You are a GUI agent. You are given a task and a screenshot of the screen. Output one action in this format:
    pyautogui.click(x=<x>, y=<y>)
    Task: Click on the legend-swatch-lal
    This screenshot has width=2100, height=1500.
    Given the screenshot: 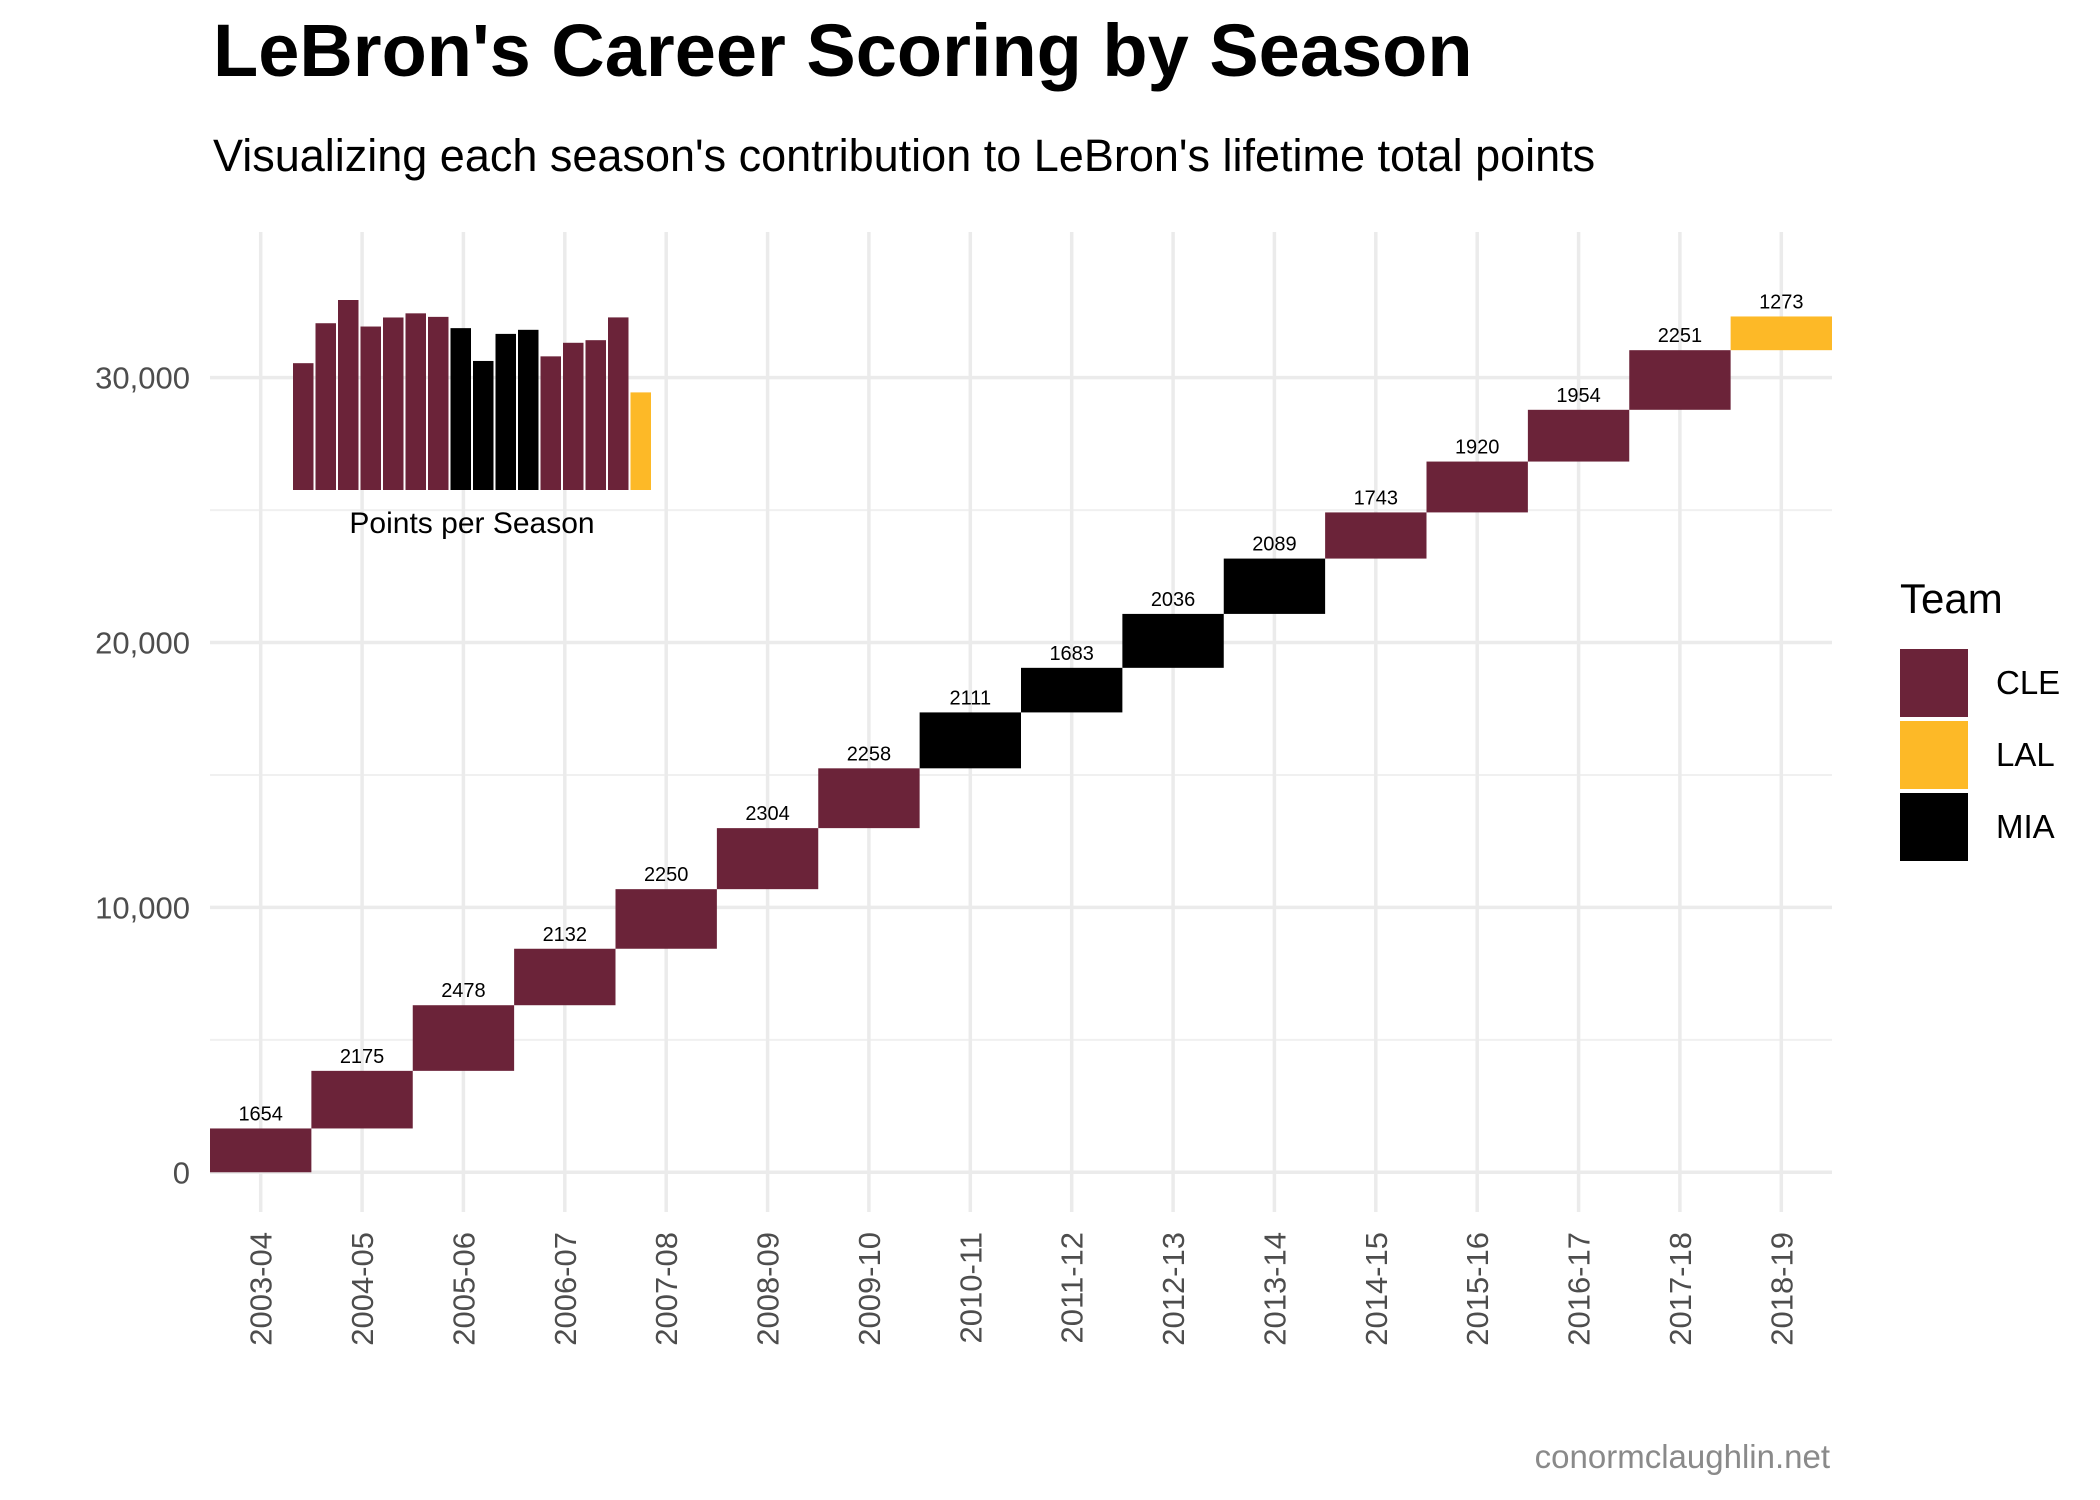 What is the action you would take?
    pyautogui.click(x=1934, y=755)
    